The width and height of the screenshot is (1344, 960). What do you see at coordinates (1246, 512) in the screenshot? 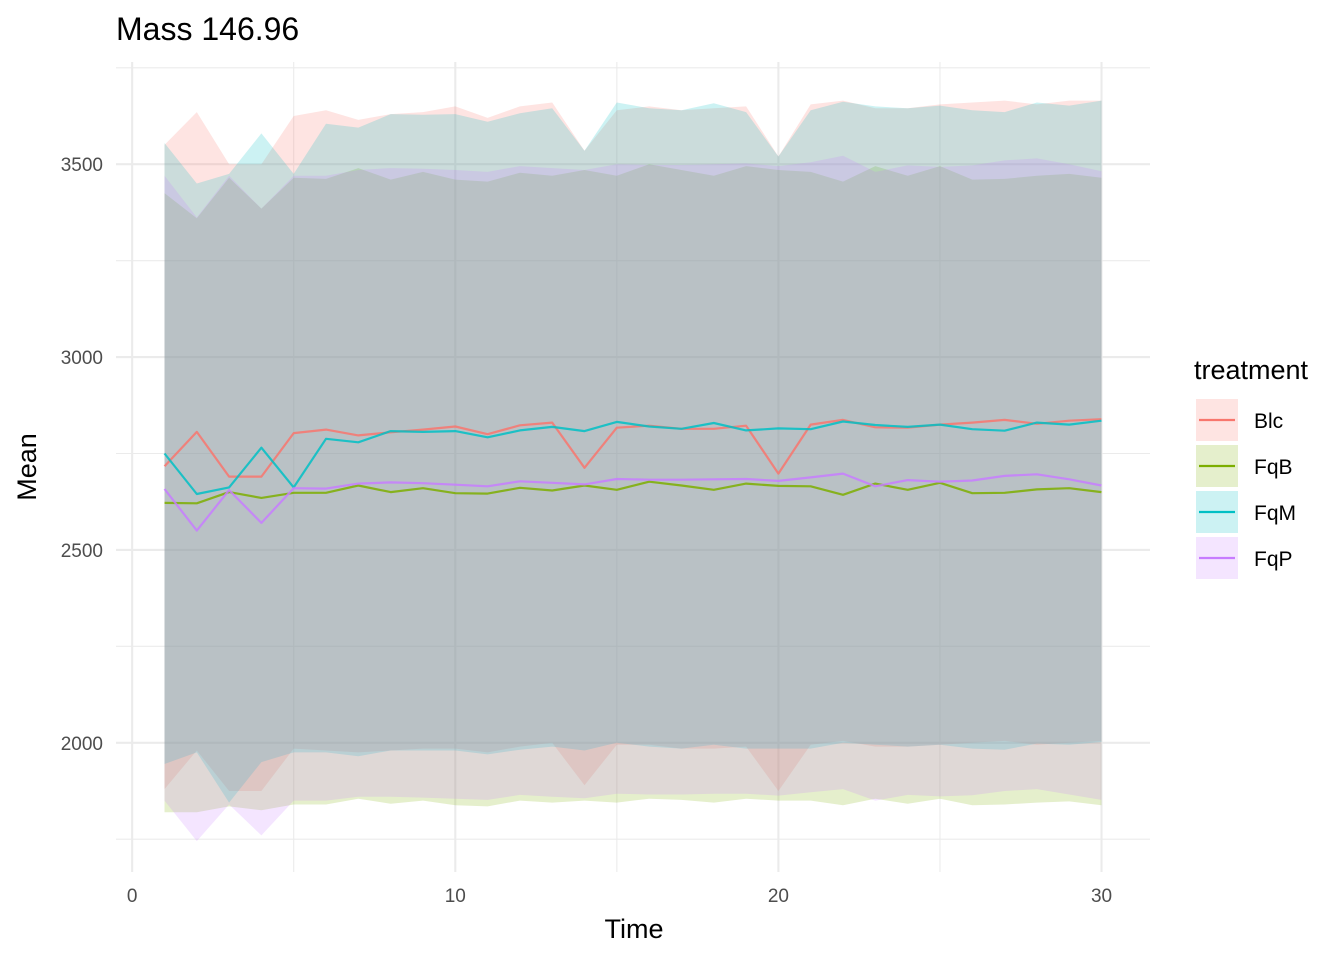
I see `legend-item-fqm: FqM` at bounding box center [1246, 512].